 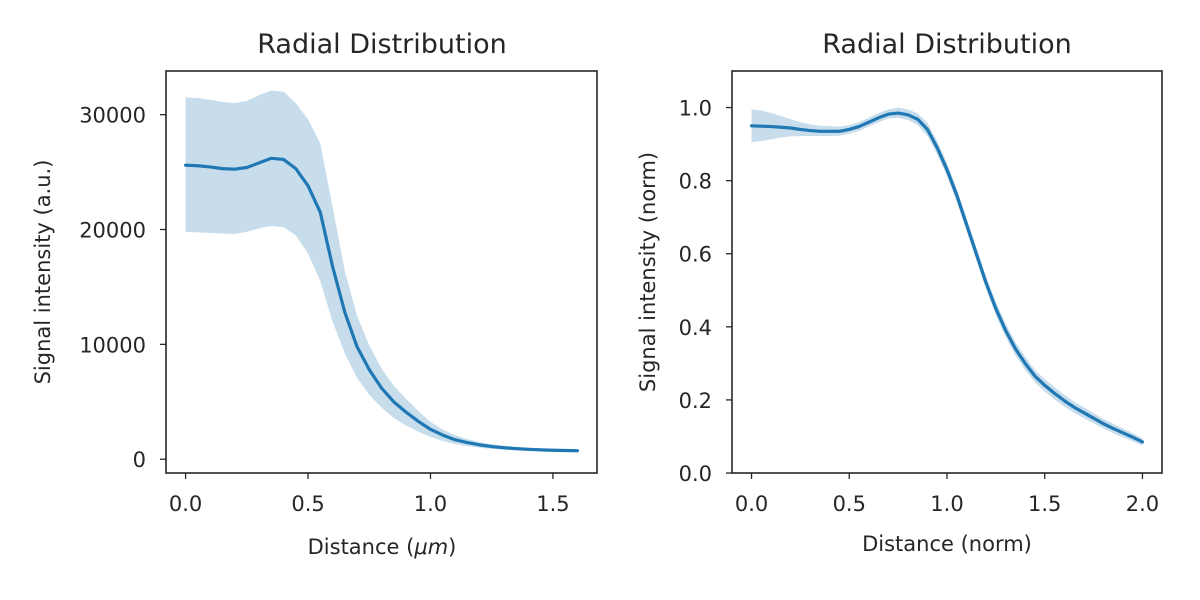 I want to click on y-tick-label: 20000, so click(x=112, y=231).